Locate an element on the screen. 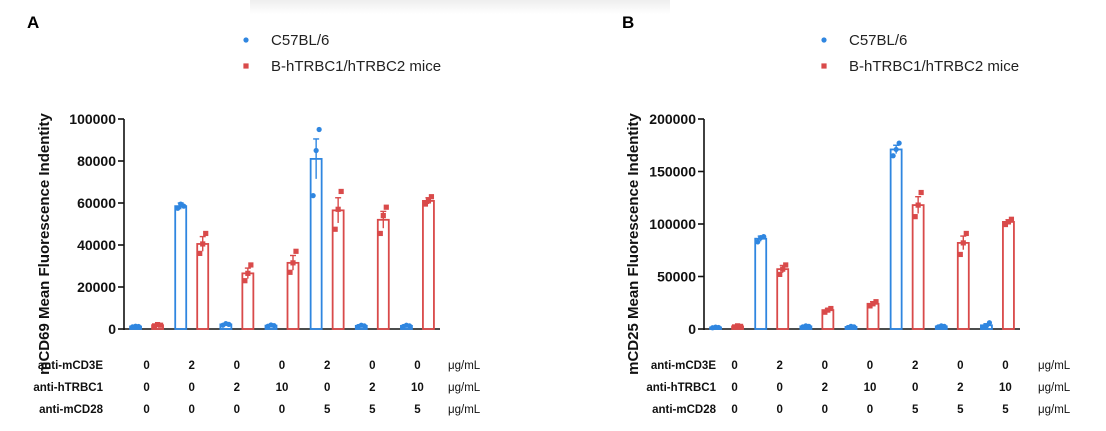 This screenshot has width=1106, height=431. legend: C57BL/6 B-hTRBC1/hTRBC2 mice is located at coordinates (920, 53).